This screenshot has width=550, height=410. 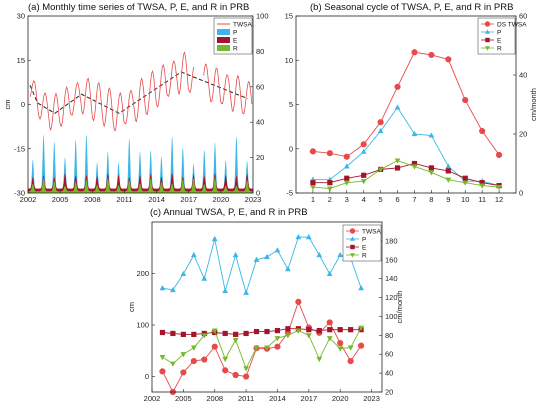 I want to click on chart-c-xtick-label: 2002, so click(x=152, y=398).